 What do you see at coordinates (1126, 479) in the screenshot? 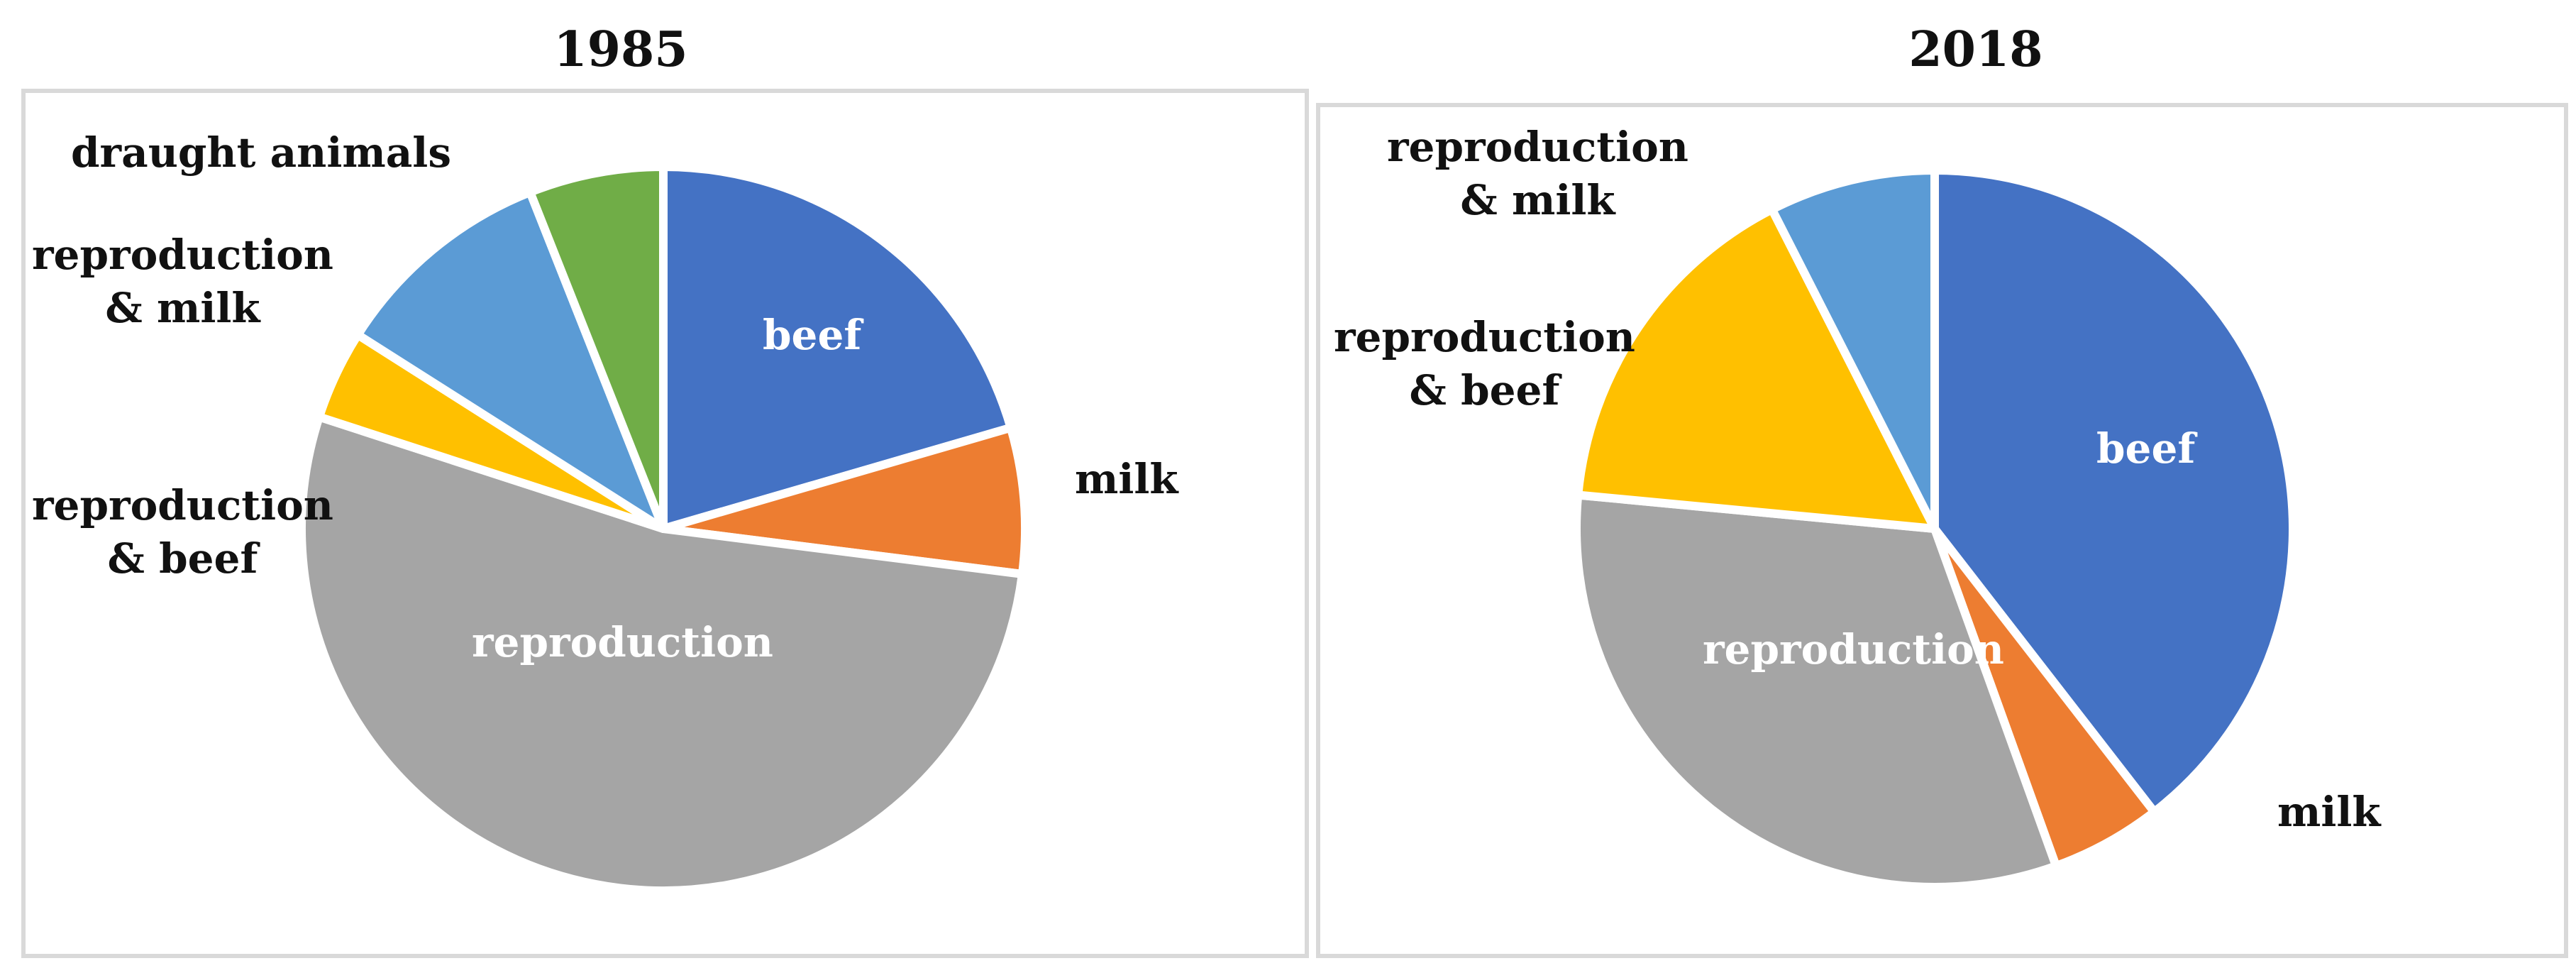
I see `label-1985-milk: milk` at bounding box center [1126, 479].